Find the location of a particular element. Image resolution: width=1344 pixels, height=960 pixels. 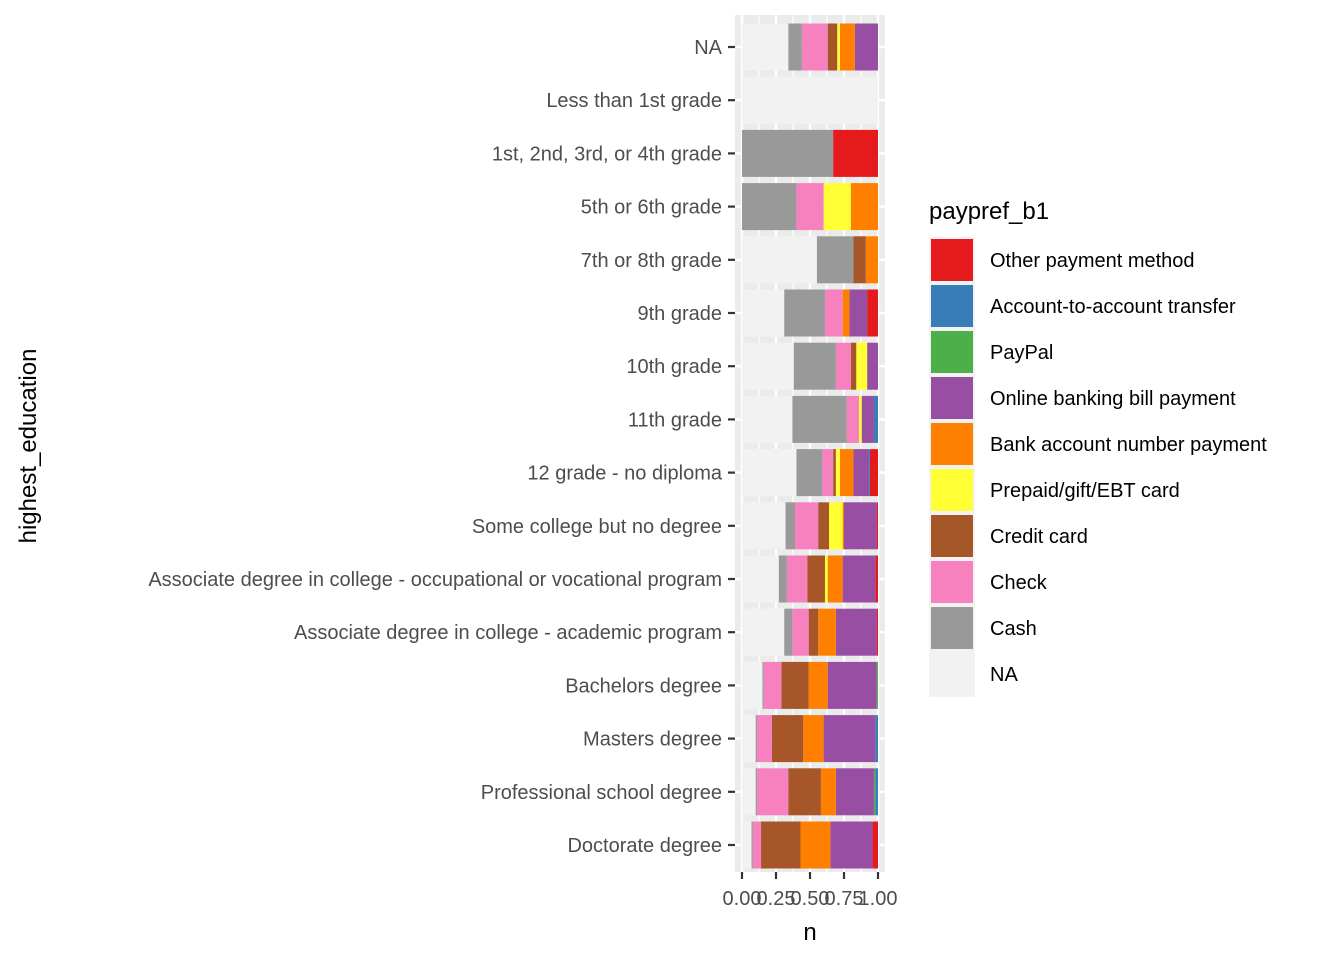

y-tick-label: 12 grade - no diploma is located at coordinates (624, 474).